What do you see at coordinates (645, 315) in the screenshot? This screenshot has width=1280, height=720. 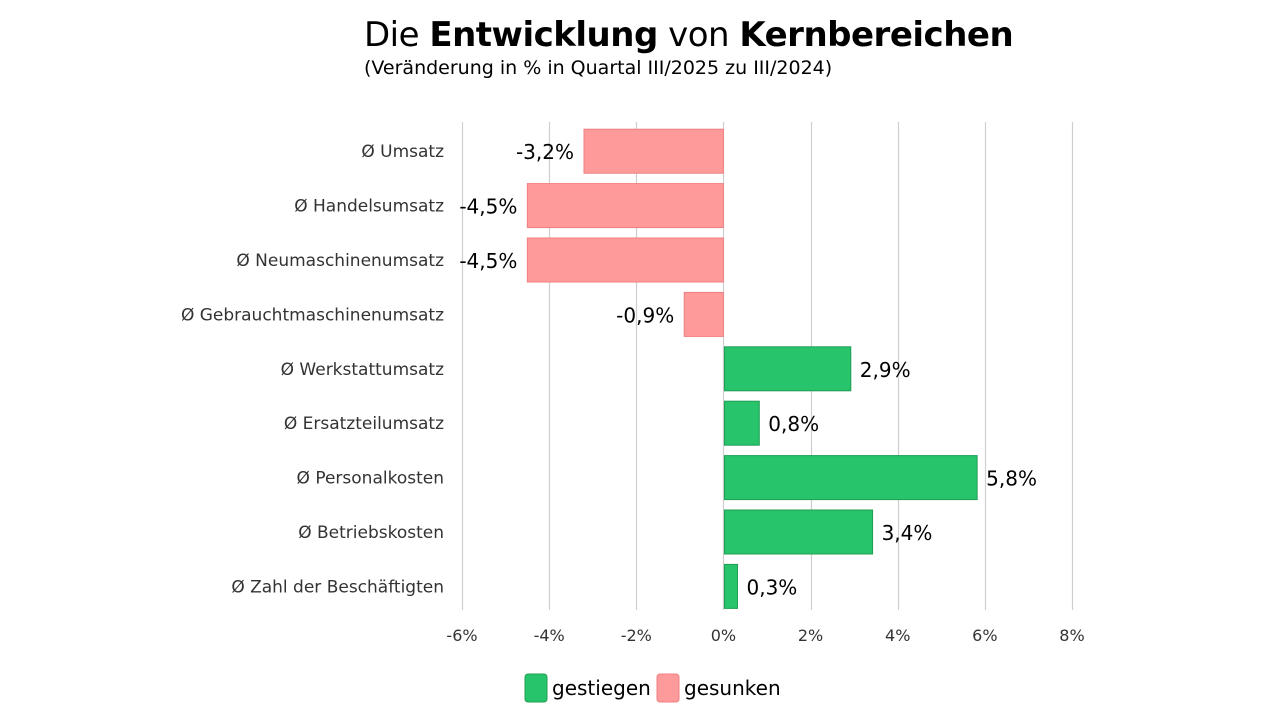 I see `data-label-3: -0,9%` at bounding box center [645, 315].